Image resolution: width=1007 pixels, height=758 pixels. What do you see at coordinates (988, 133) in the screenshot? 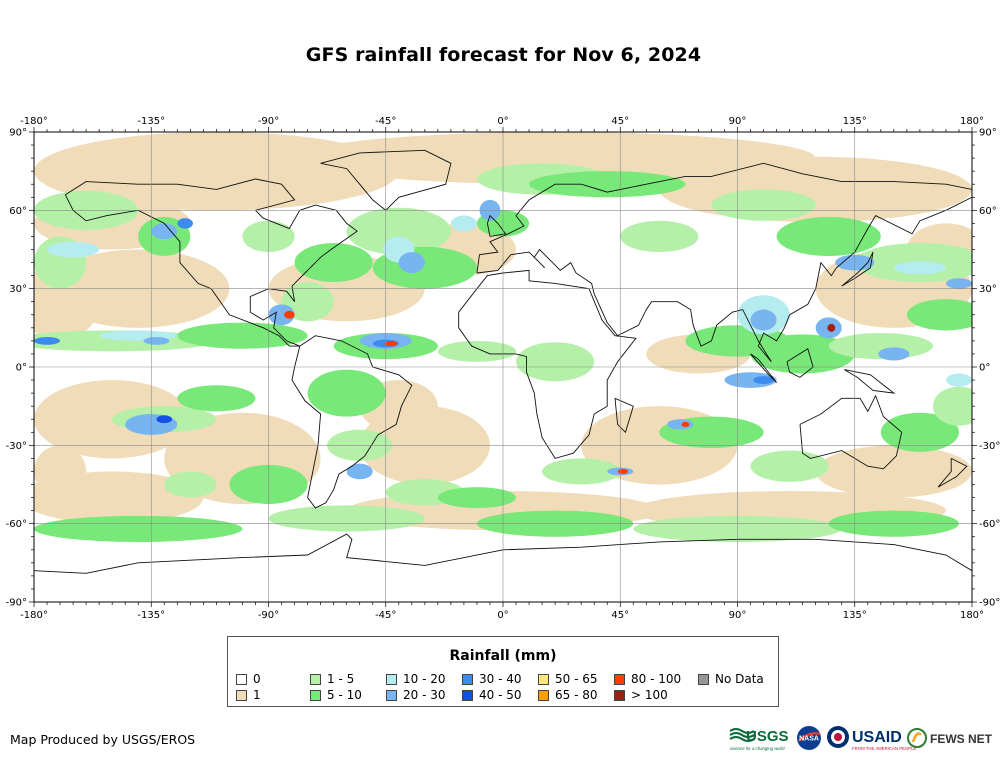
I see `lat-tick-label-right: 90°` at bounding box center [988, 133].